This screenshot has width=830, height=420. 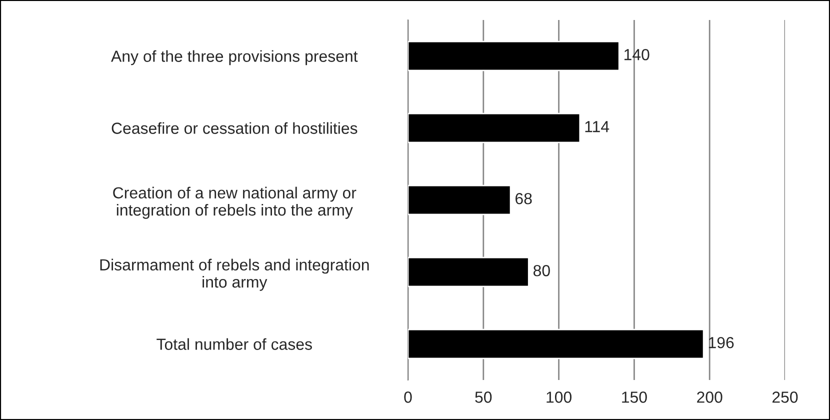 I want to click on data-label: 114, so click(x=597, y=126).